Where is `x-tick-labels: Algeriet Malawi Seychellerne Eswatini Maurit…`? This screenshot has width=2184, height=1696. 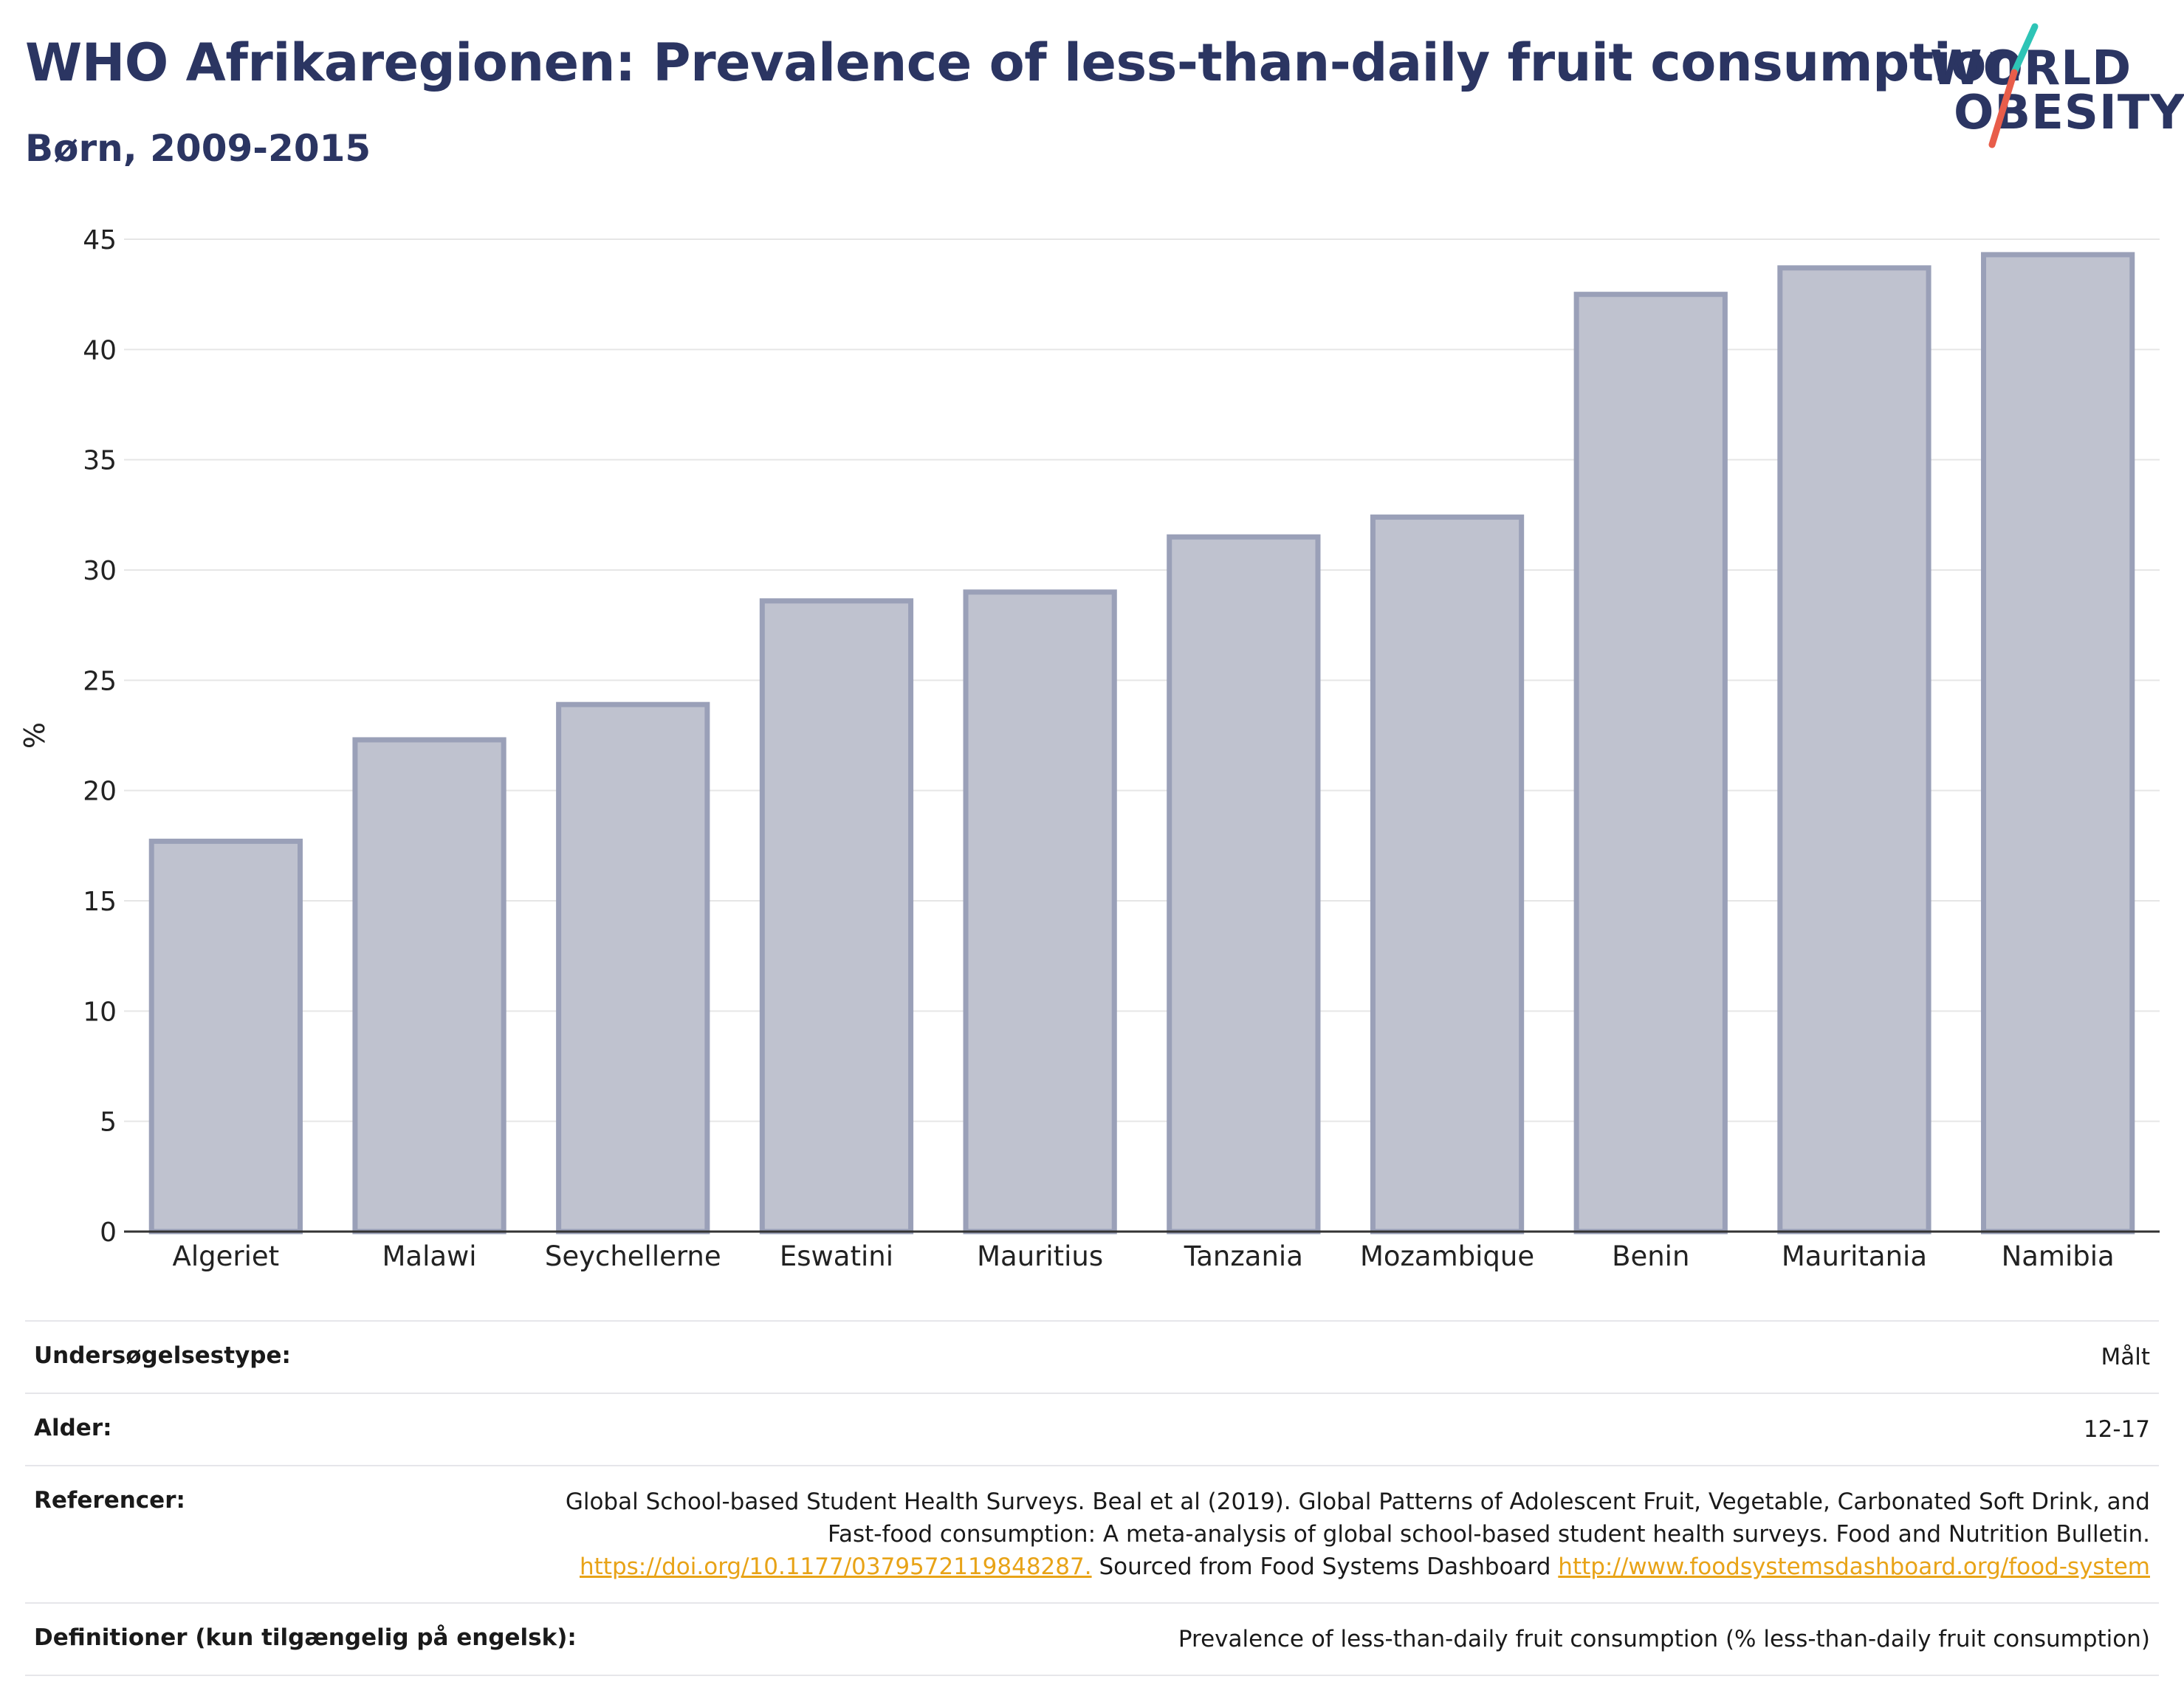
x-tick-labels: Algeriet Malawi Seychellerne Eswatini Maurit… is located at coordinates (1144, 1256).